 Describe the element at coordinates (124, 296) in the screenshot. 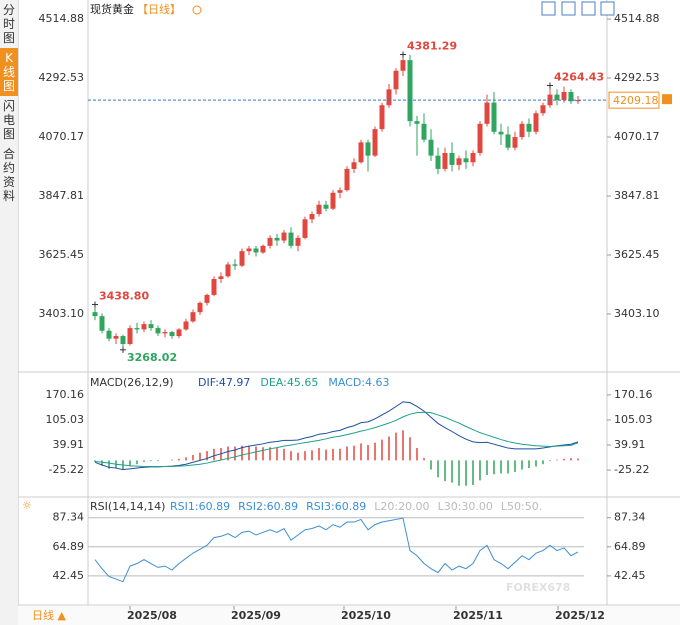

I see `annotation-label: 3438.80` at that location.